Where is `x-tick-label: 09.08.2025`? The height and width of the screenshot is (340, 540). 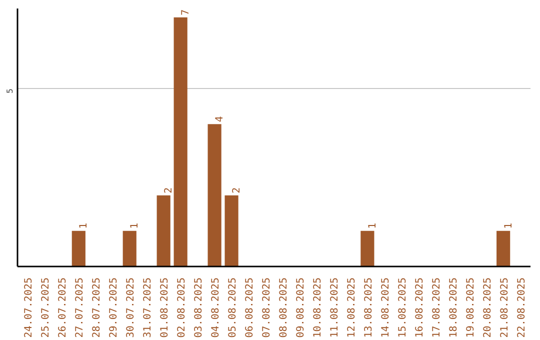
x-tick-label: 09.08.2025 is located at coordinates (300, 307).